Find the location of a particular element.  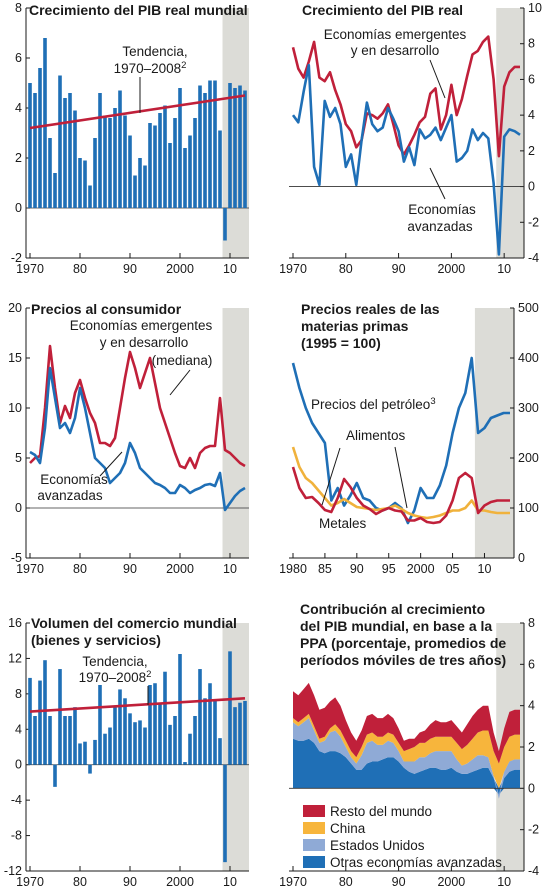

annotation-label-text: 1970–2008 is located at coordinates (113, 677).